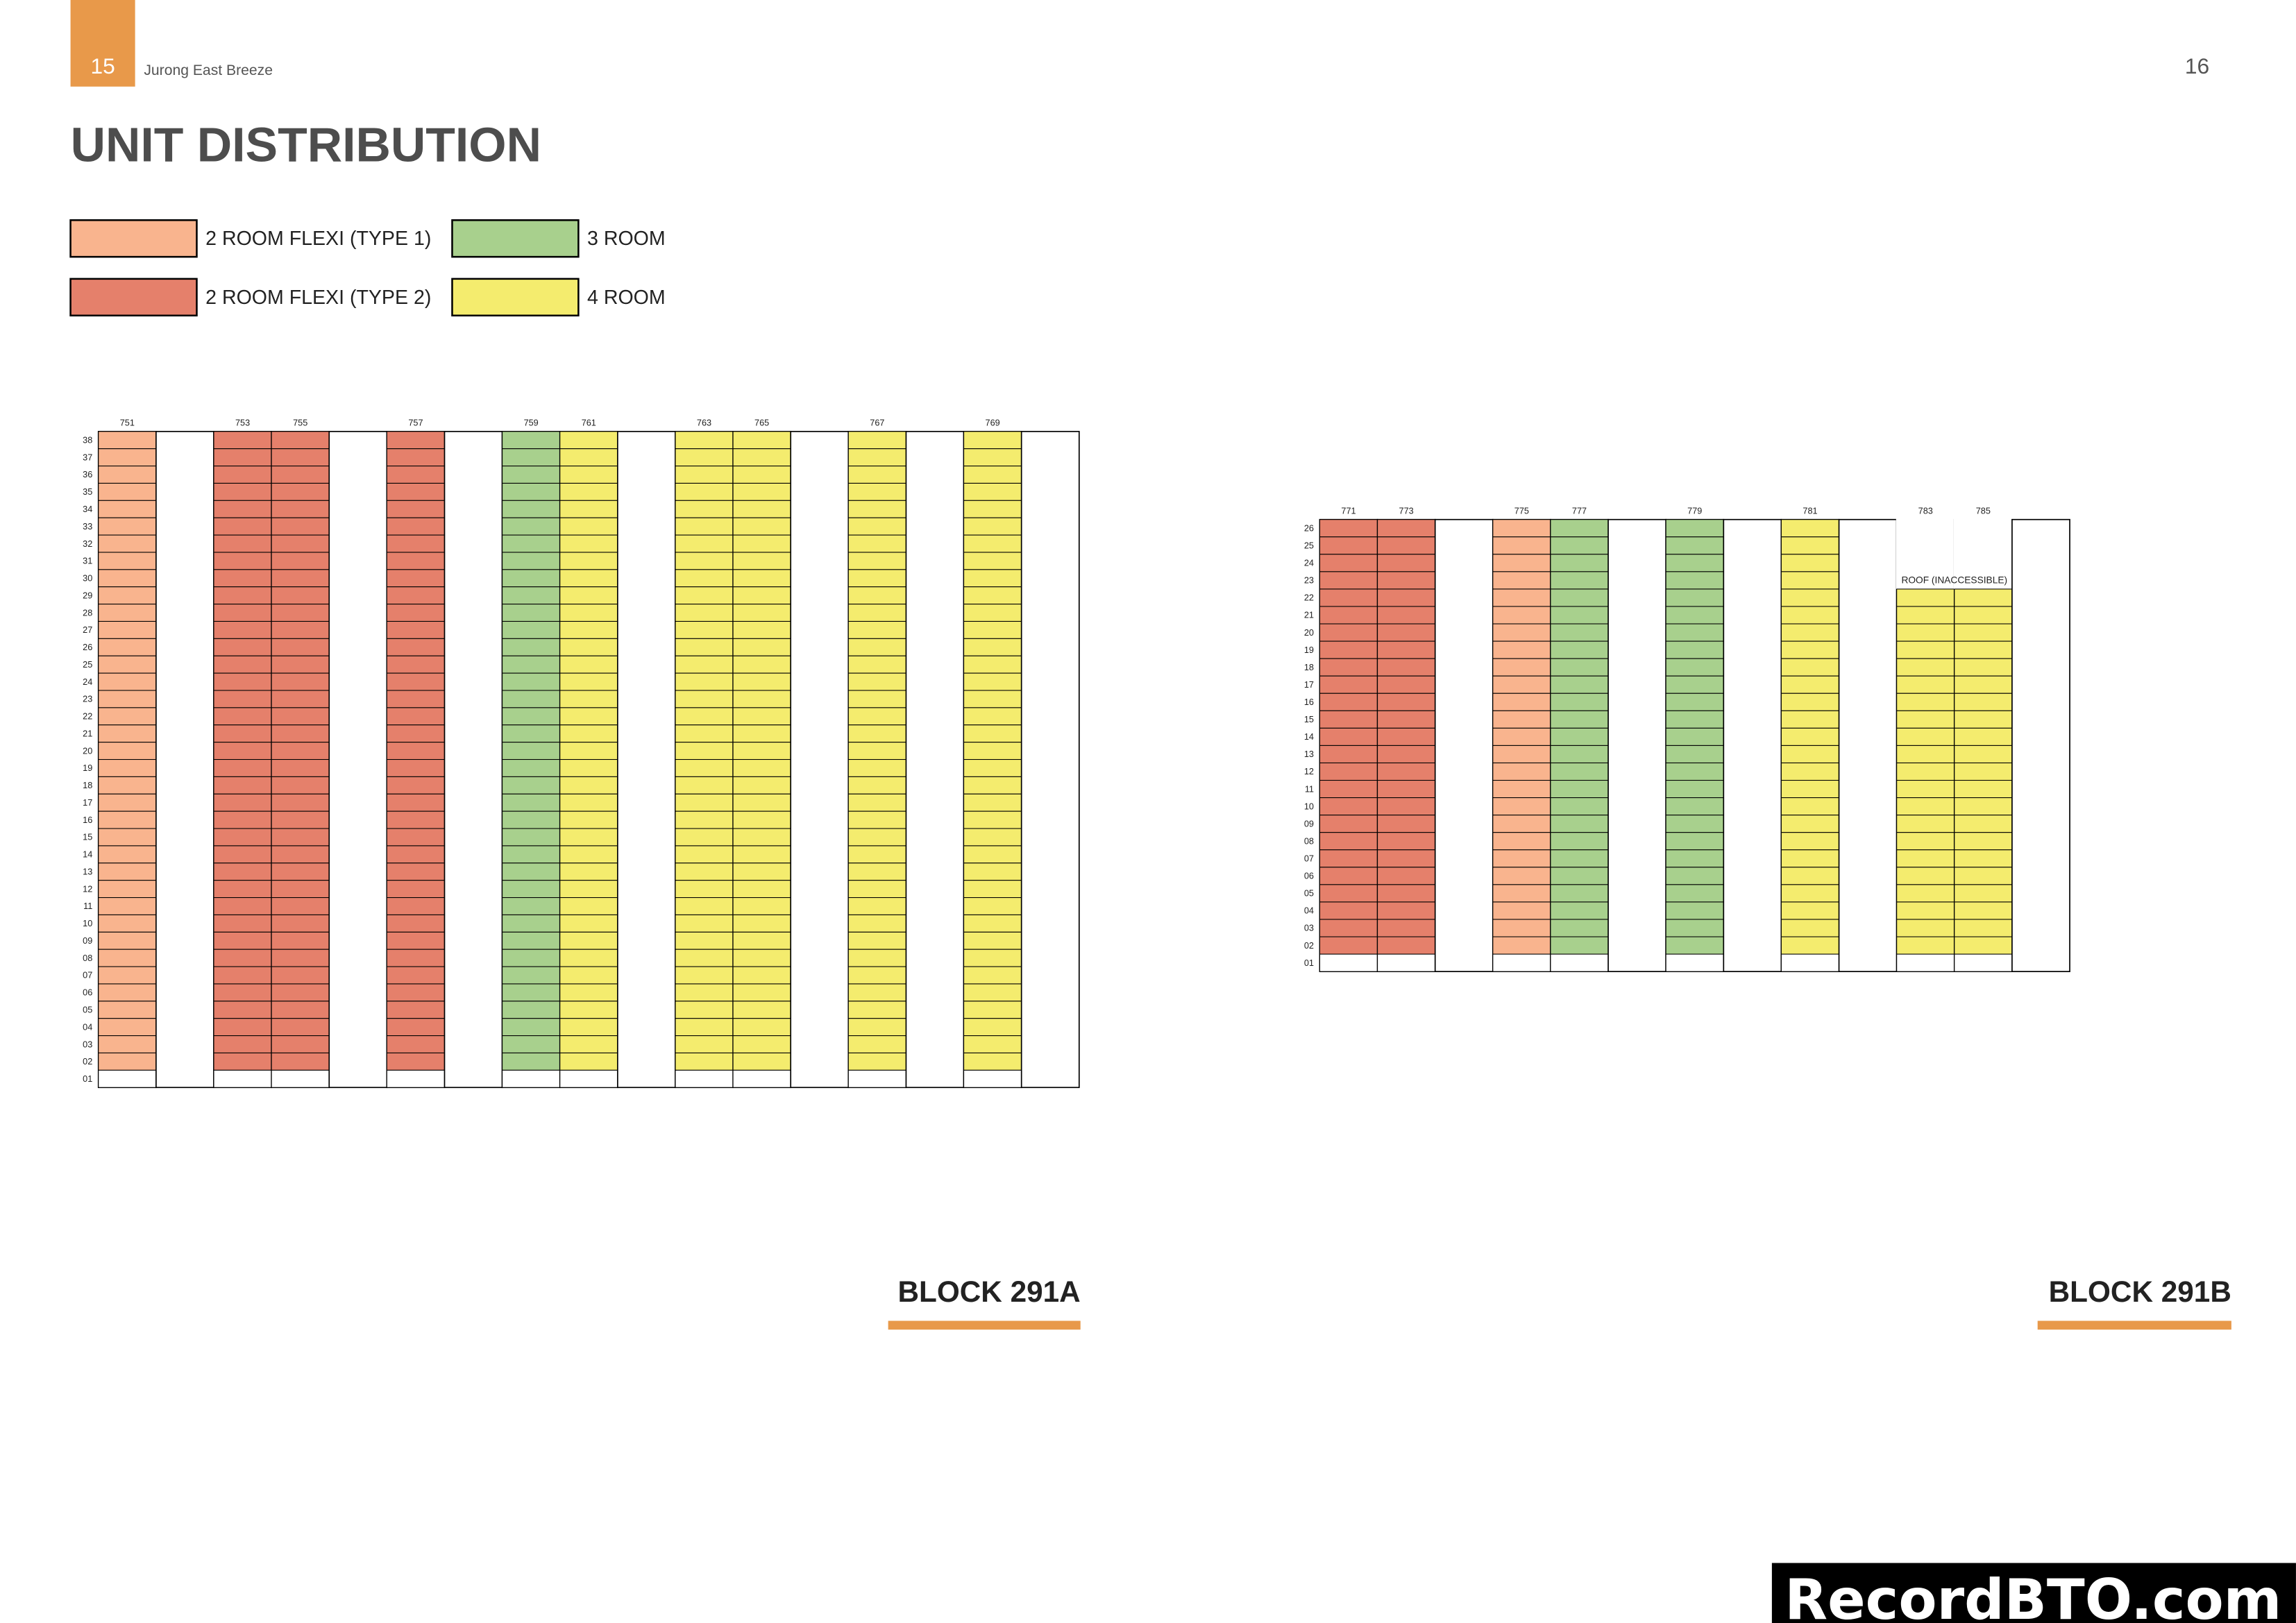 This screenshot has width=2296, height=1623. I want to click on floor-label: 21, so click(88, 733).